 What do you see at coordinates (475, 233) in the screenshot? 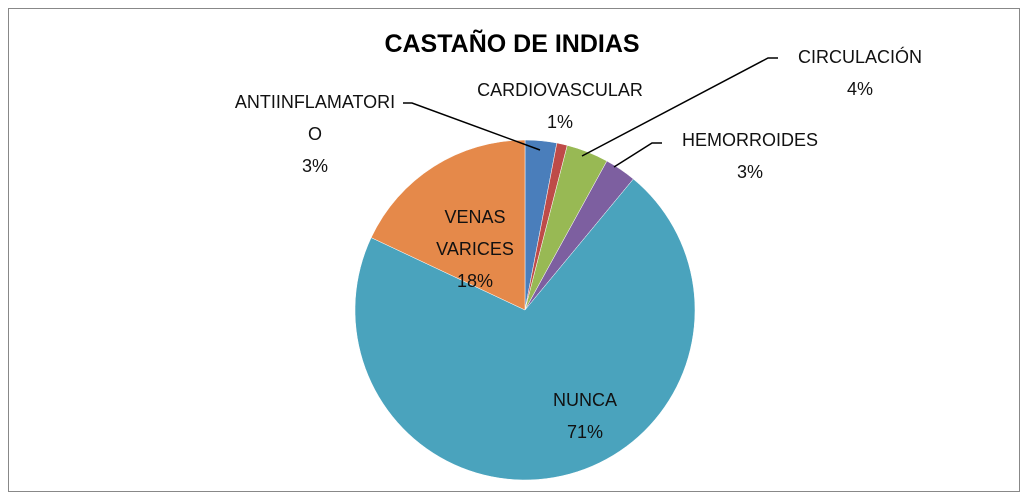
I see `category-label: VENAS VARICES` at bounding box center [475, 233].